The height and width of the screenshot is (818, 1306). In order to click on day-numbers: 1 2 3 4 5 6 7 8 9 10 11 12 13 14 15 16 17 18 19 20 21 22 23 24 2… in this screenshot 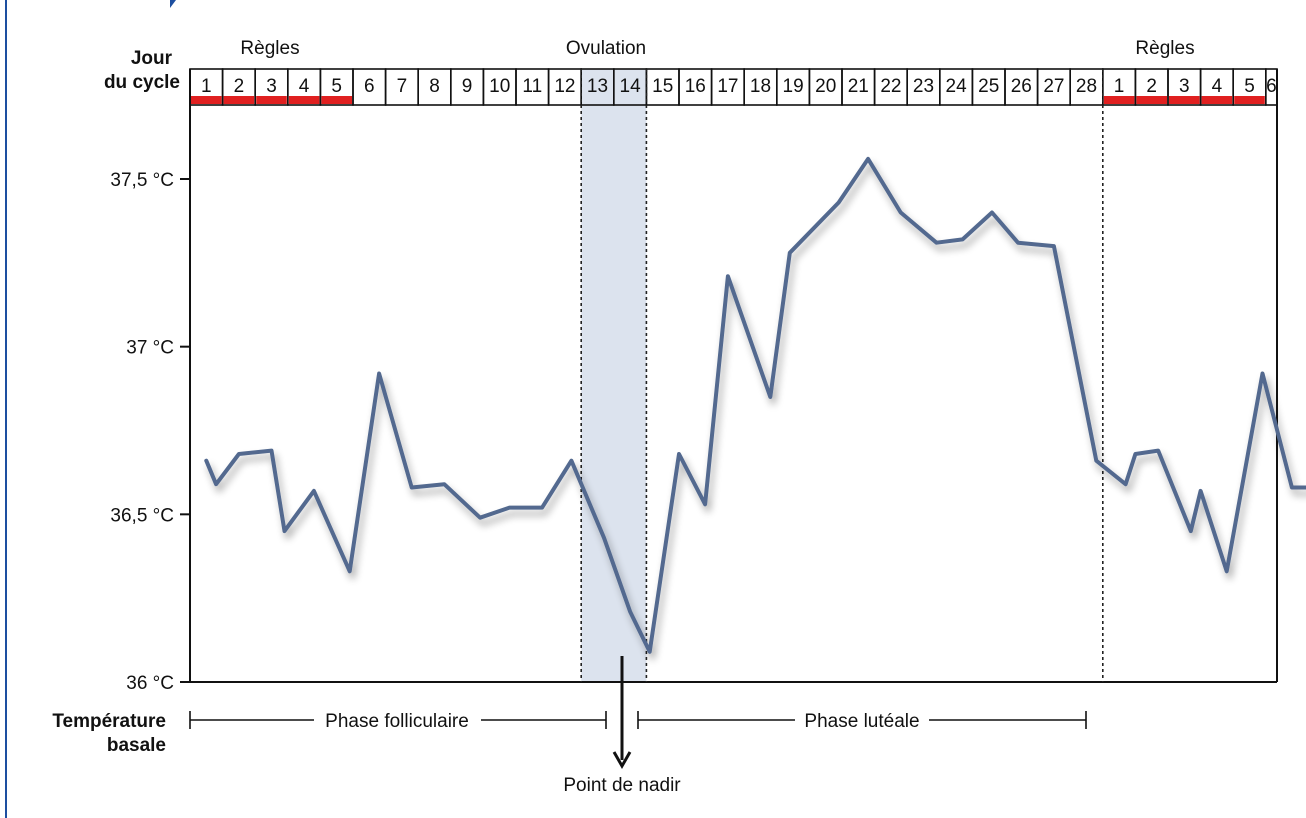, I will do `click(739, 86)`.